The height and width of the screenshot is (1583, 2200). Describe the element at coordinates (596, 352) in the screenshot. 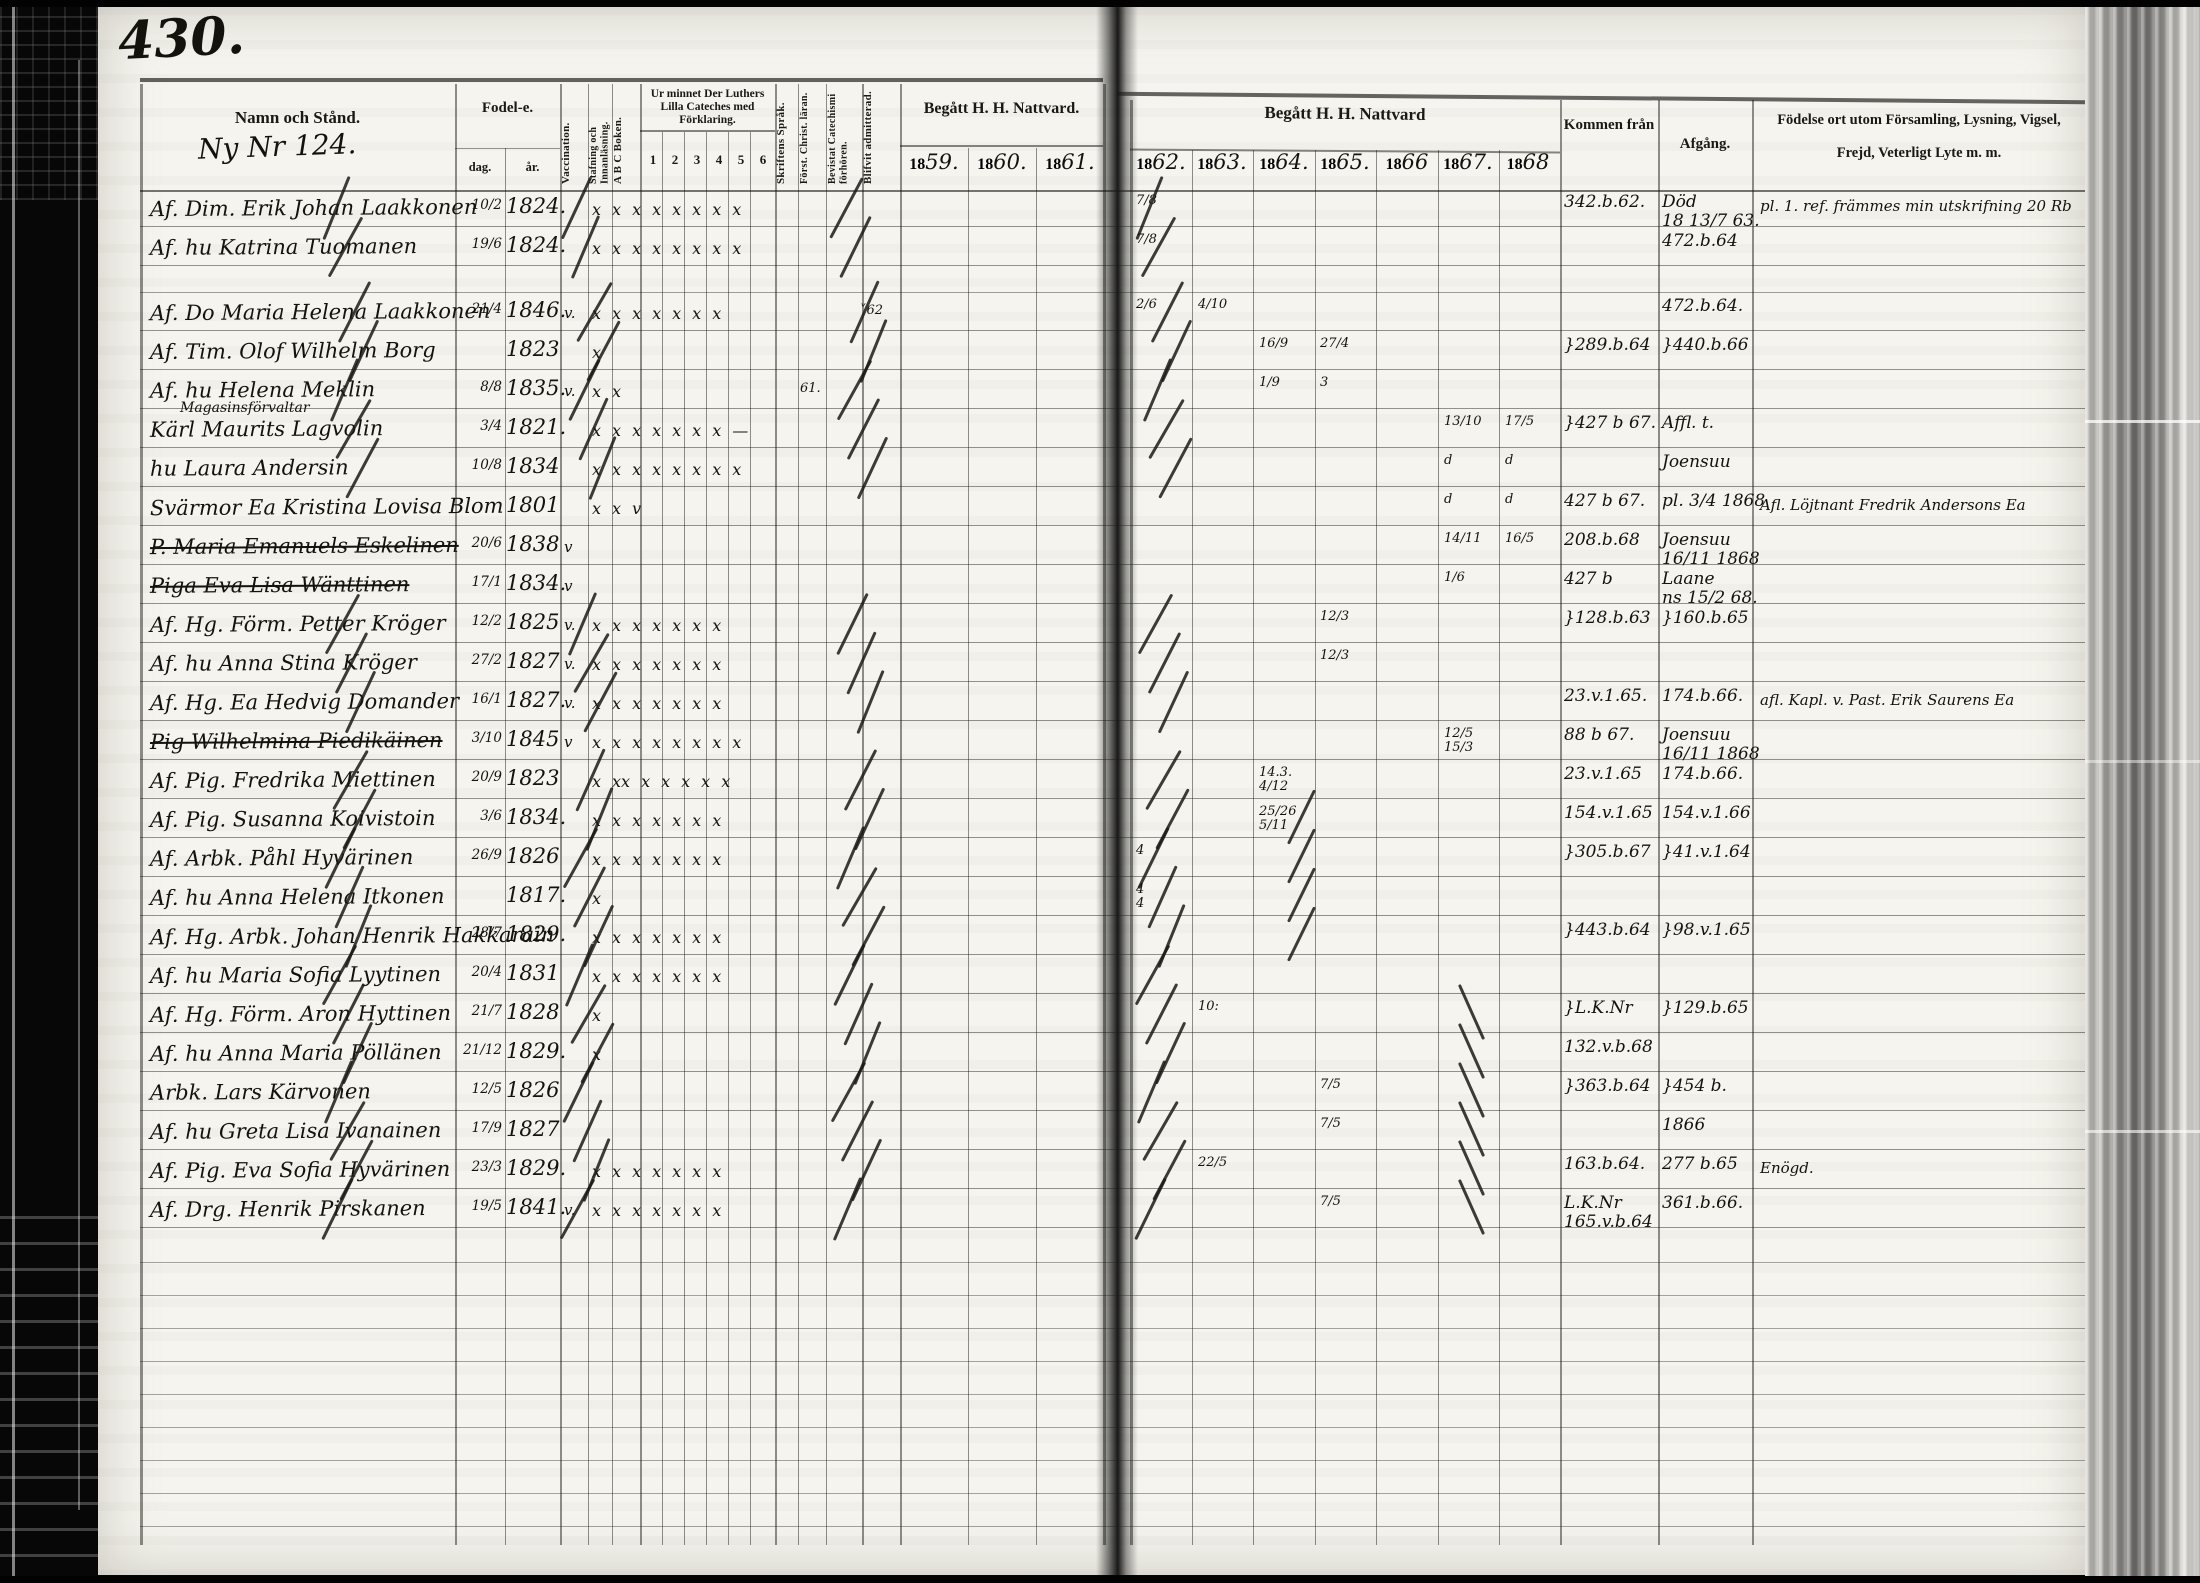

I see `row-reading-marks: x` at that location.